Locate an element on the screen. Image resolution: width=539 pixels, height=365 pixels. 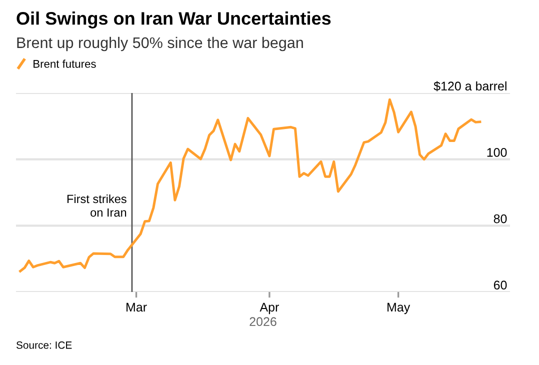
x-tick-label: May is located at coordinates (399, 308).